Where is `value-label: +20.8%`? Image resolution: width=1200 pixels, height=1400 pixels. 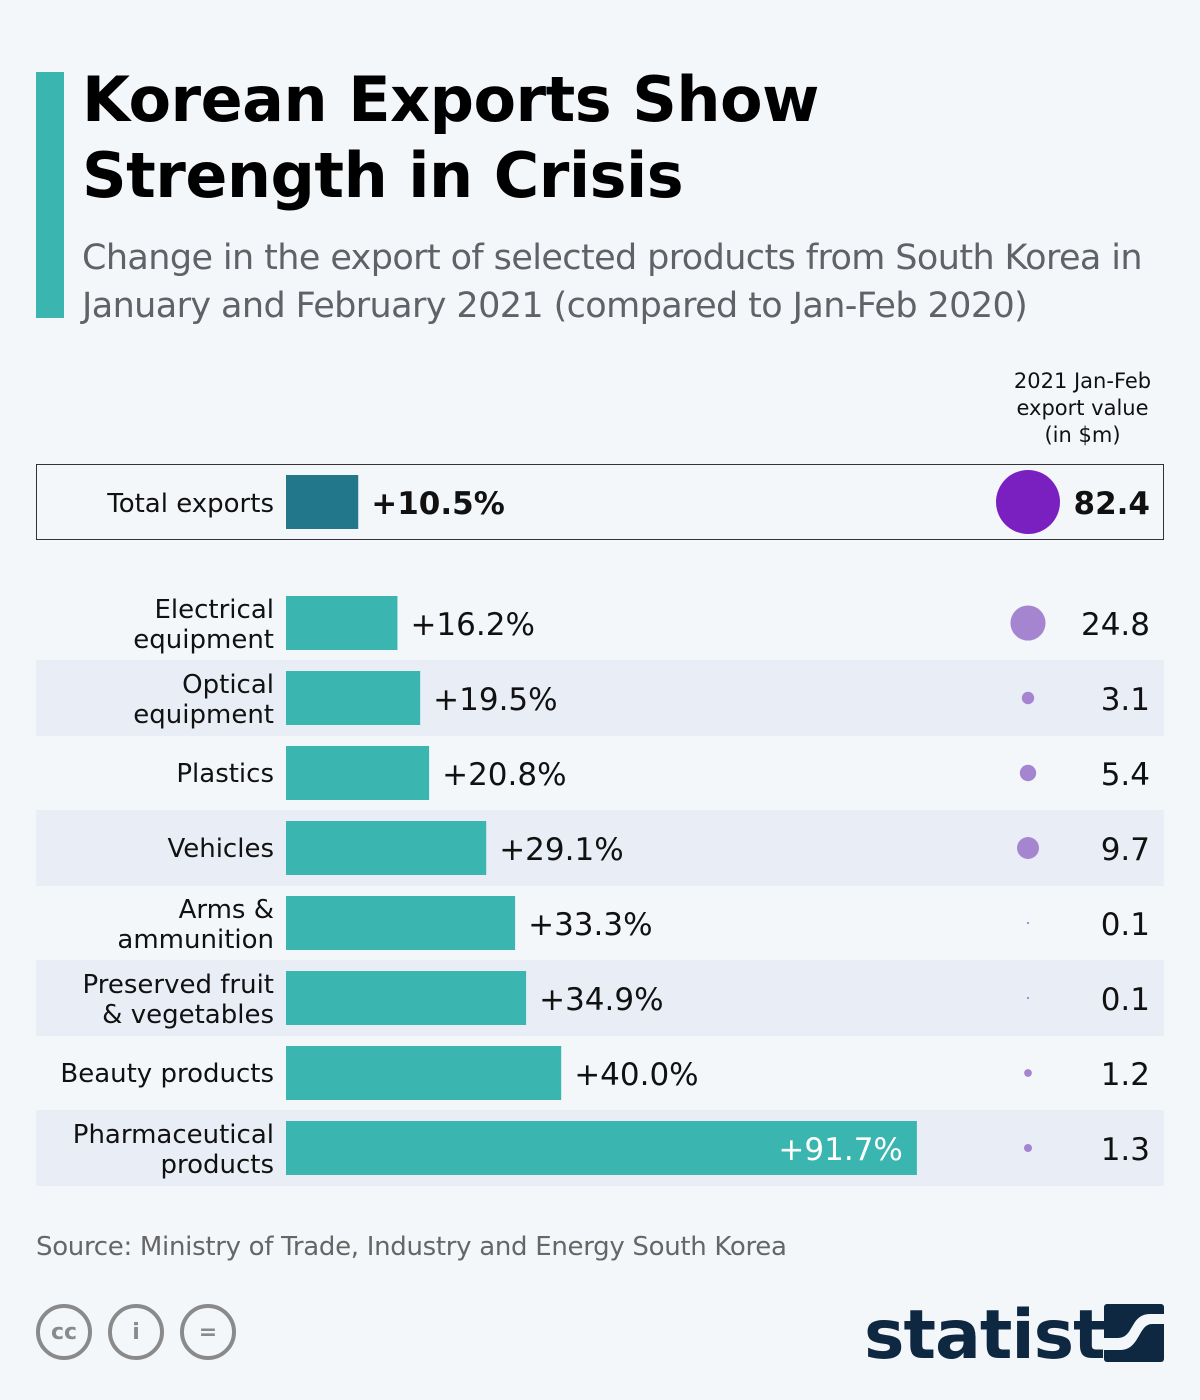 value-label: +20.8% is located at coordinates (504, 775).